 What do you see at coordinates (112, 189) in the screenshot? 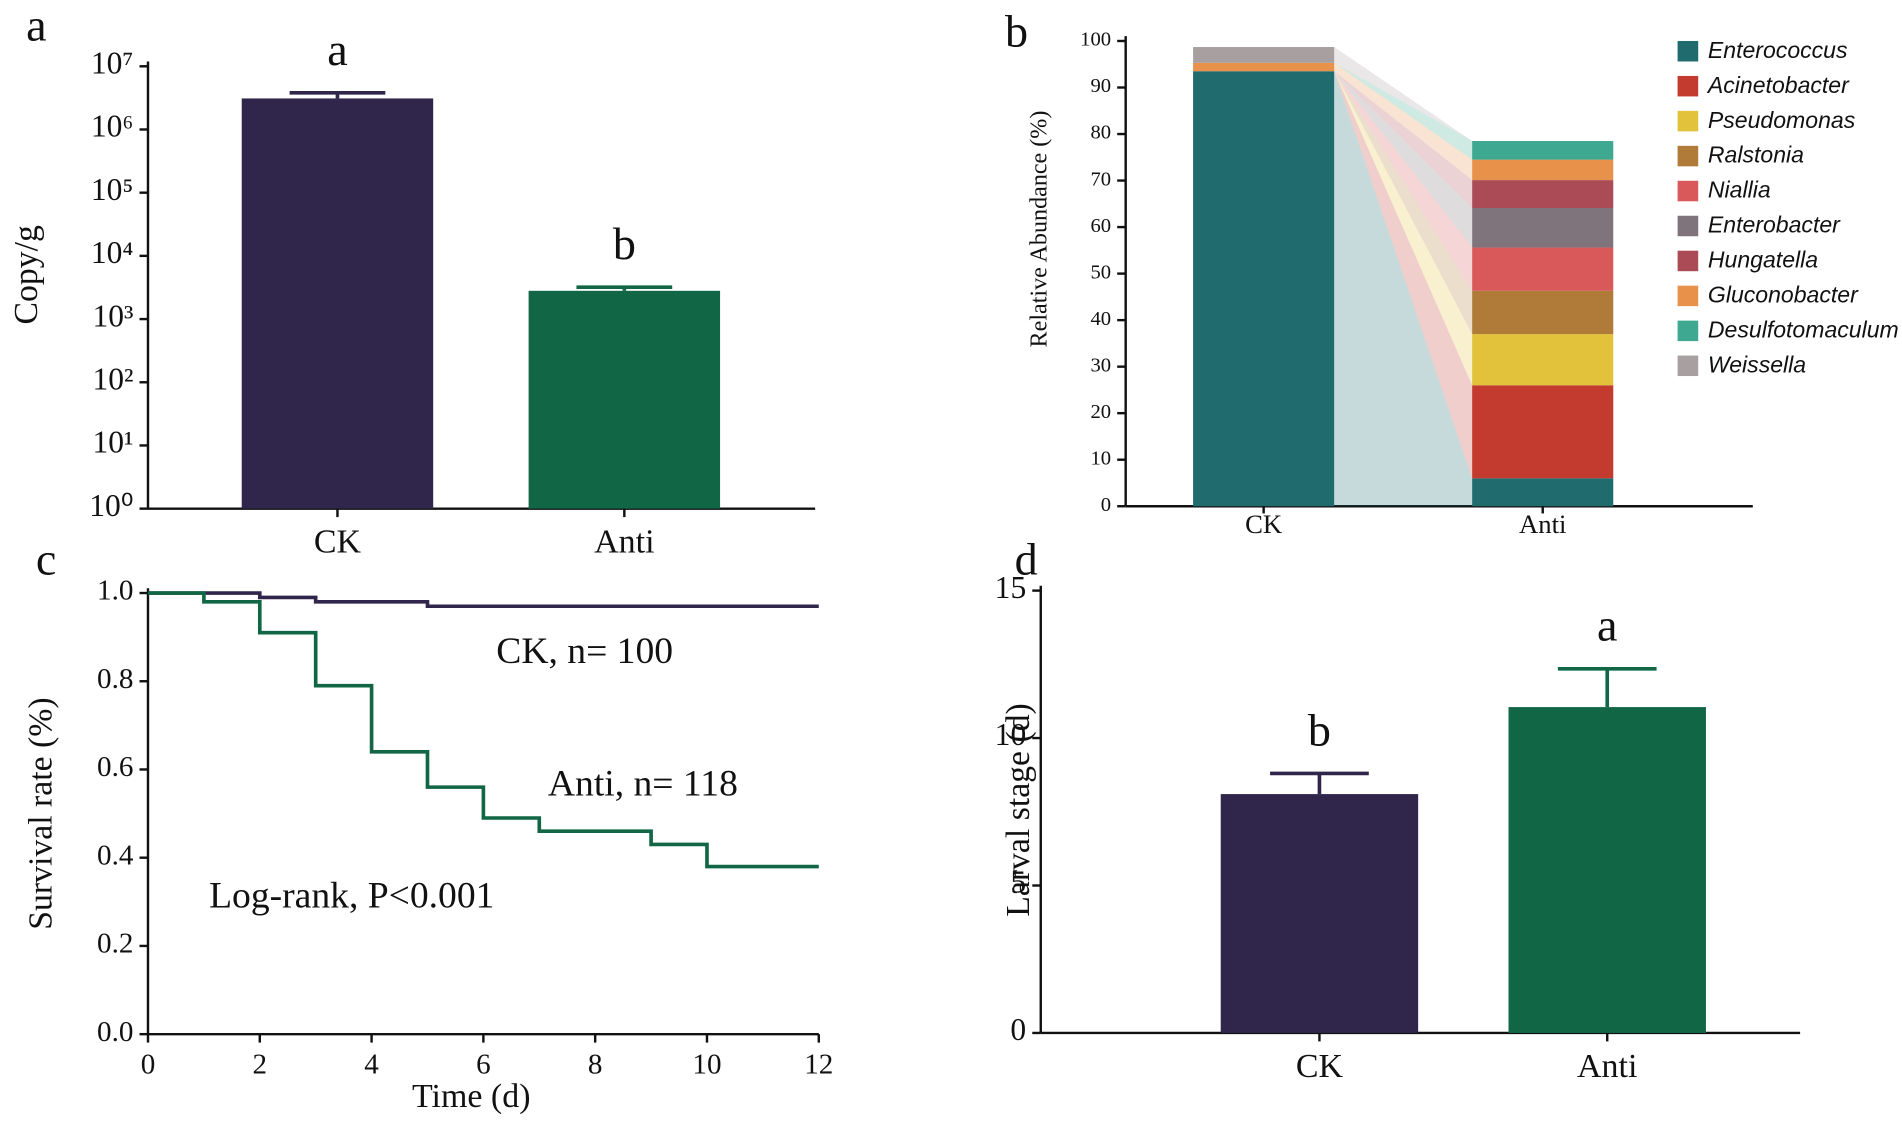
I see `y-tick-label: 10⁵` at bounding box center [112, 189].